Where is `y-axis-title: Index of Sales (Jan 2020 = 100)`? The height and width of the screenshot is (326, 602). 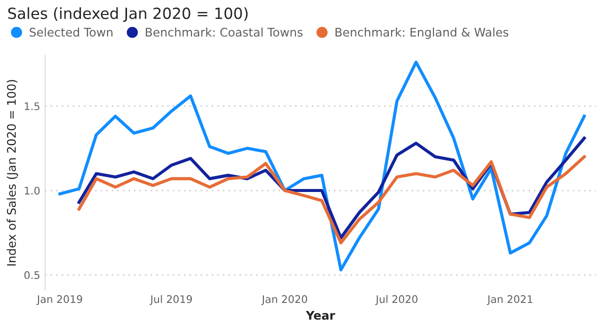 y-axis-title: Index of Sales (Jan 2020 = 100) is located at coordinates (12, 173).